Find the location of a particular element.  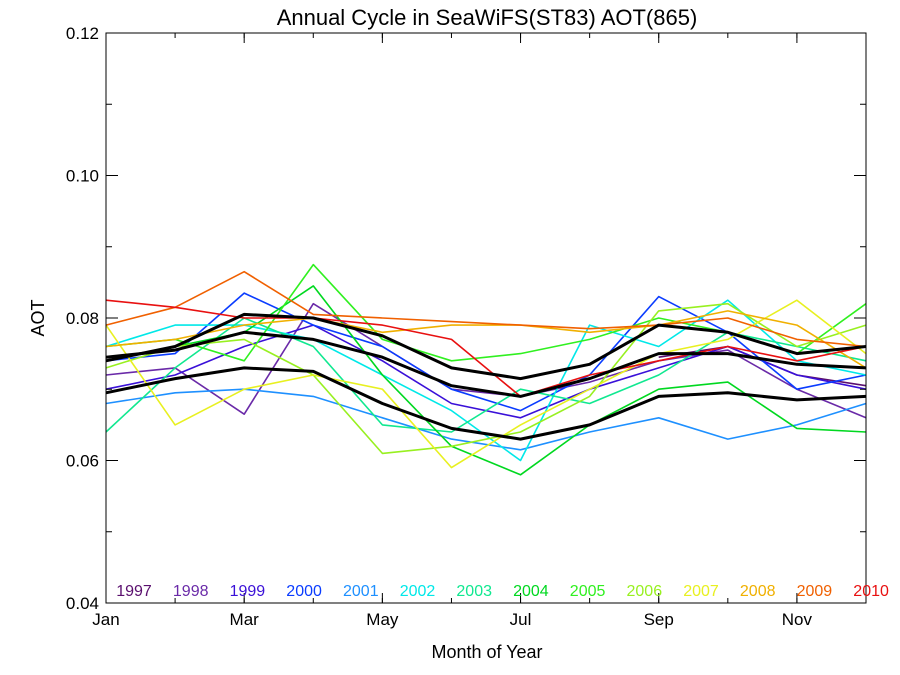

legend-entry-2002: 2002 is located at coordinates (418, 591).